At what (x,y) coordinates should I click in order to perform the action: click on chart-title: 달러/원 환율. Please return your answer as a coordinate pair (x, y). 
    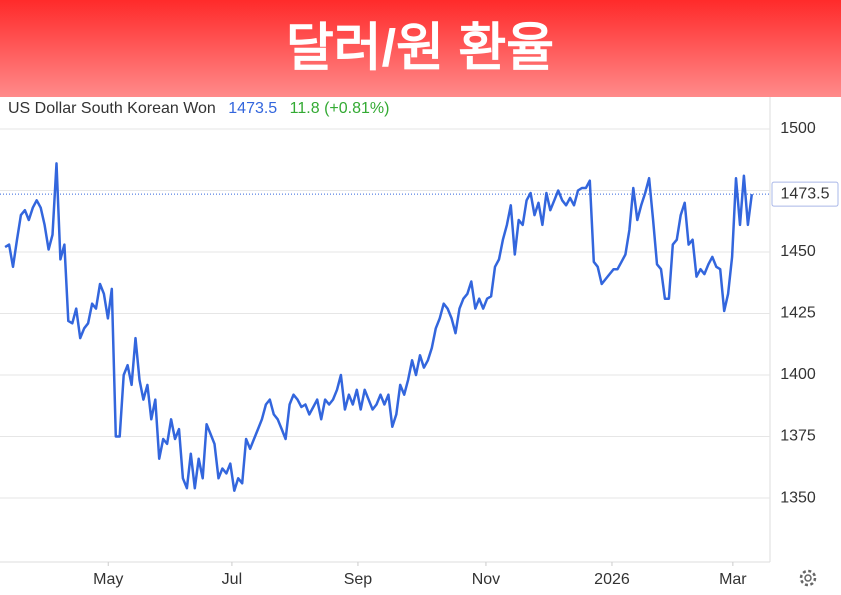
    Looking at the image, I should click on (420, 49).